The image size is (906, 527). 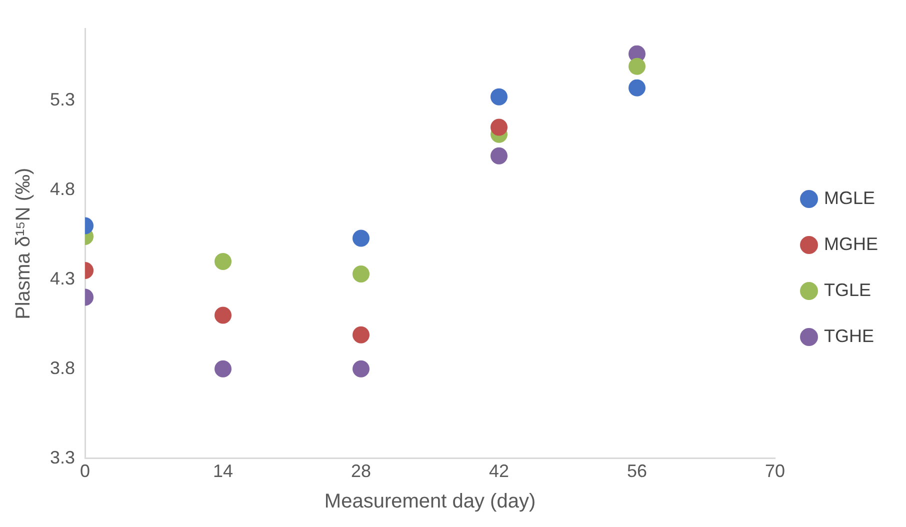 What do you see at coordinates (430, 501) in the screenshot?
I see `x-axis-title: Measurement day (day)` at bounding box center [430, 501].